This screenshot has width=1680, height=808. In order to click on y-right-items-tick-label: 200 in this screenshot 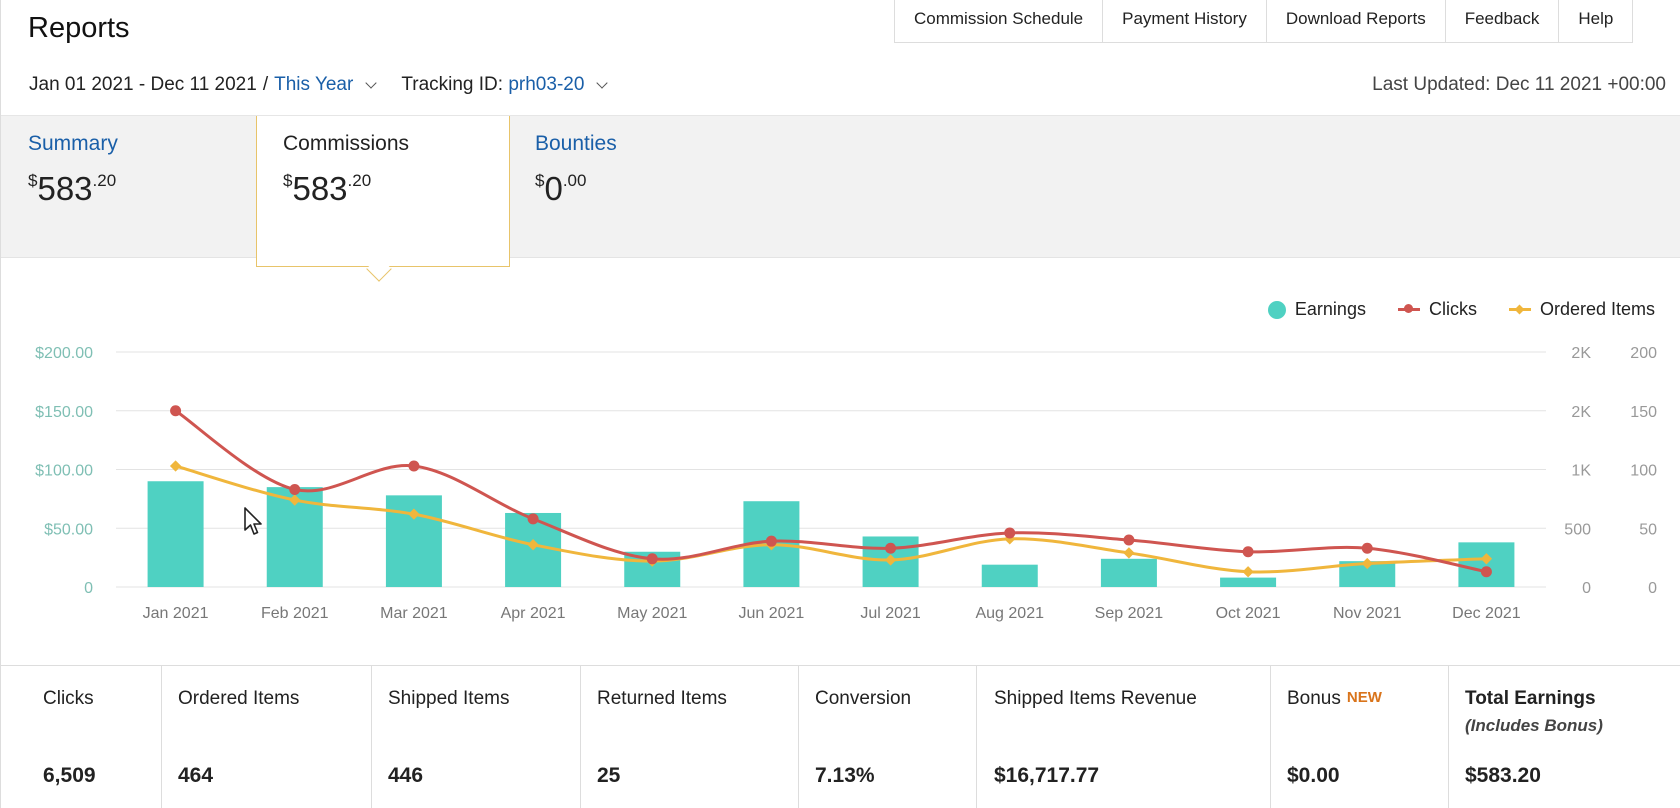, I will do `click(1643, 353)`.